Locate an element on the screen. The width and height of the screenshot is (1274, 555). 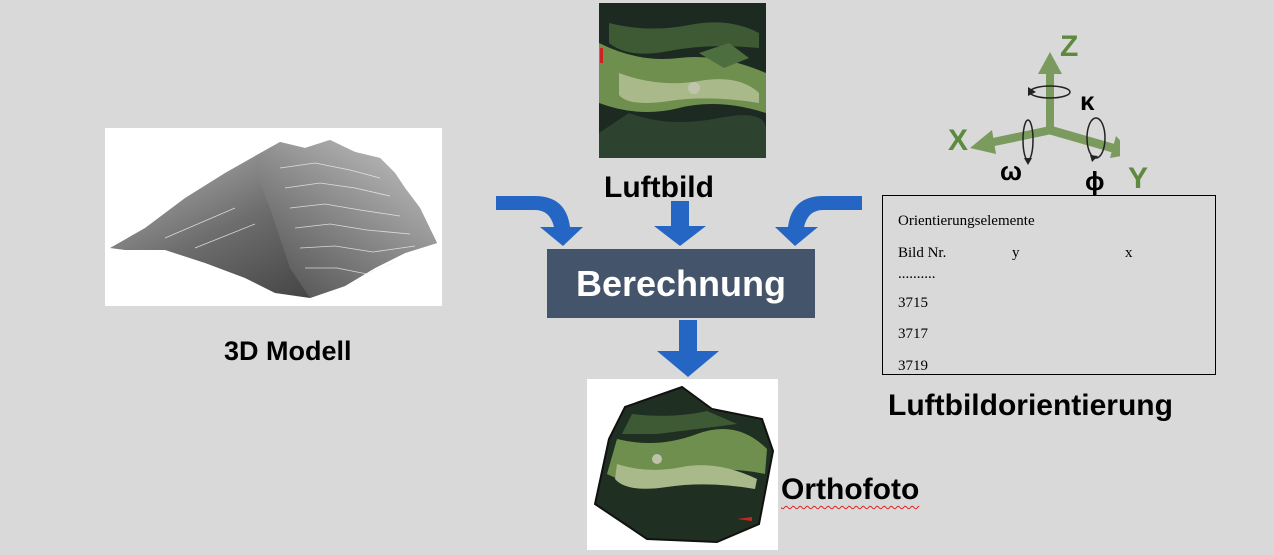
table-row: 3715 is located at coordinates (913, 303).